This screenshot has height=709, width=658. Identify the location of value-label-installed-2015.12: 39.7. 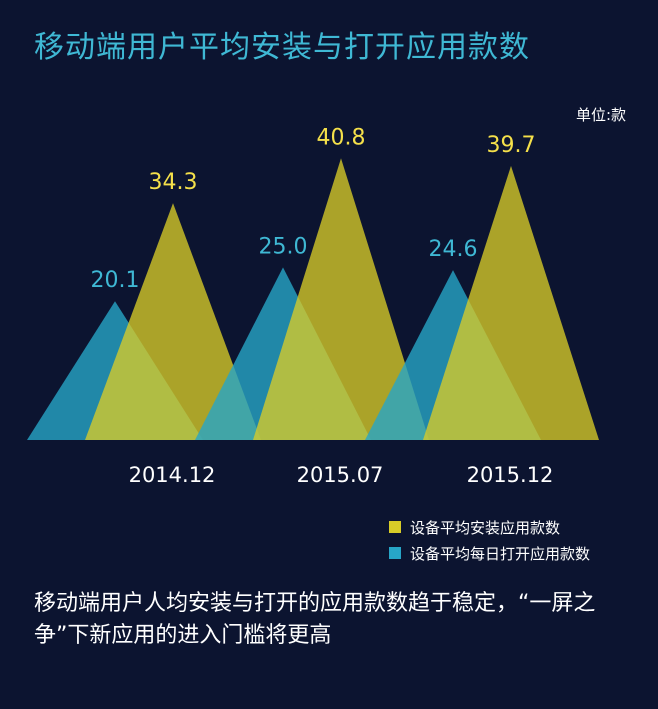
(511, 145).